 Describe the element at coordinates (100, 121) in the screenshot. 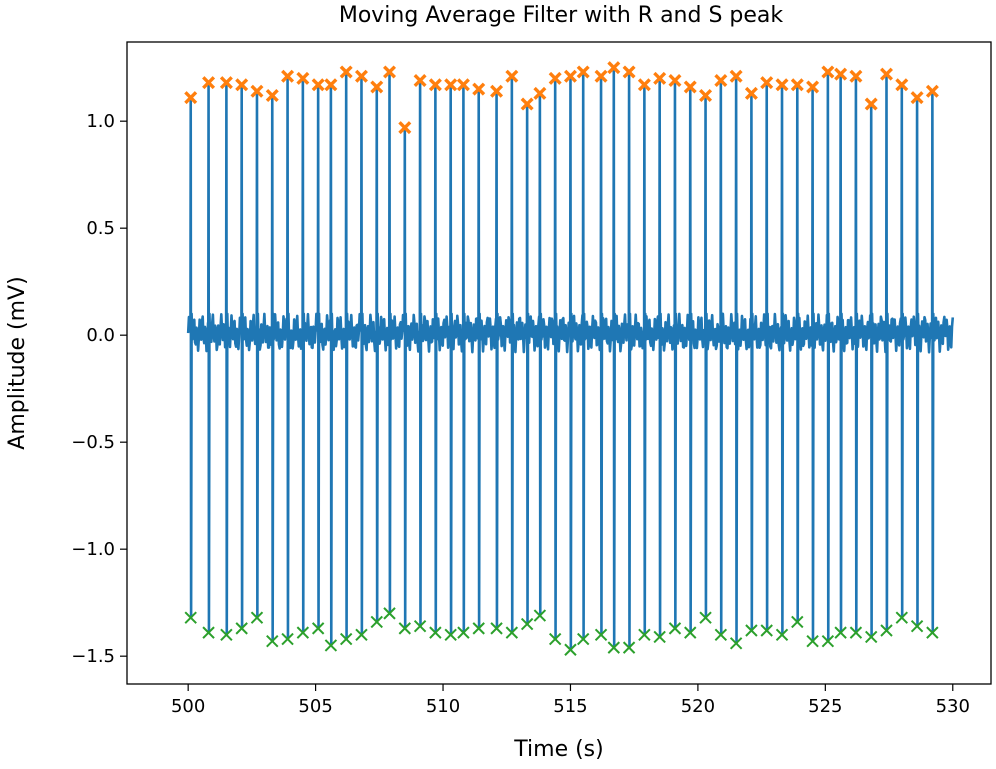

I see `y-tick-label: 1.0` at that location.